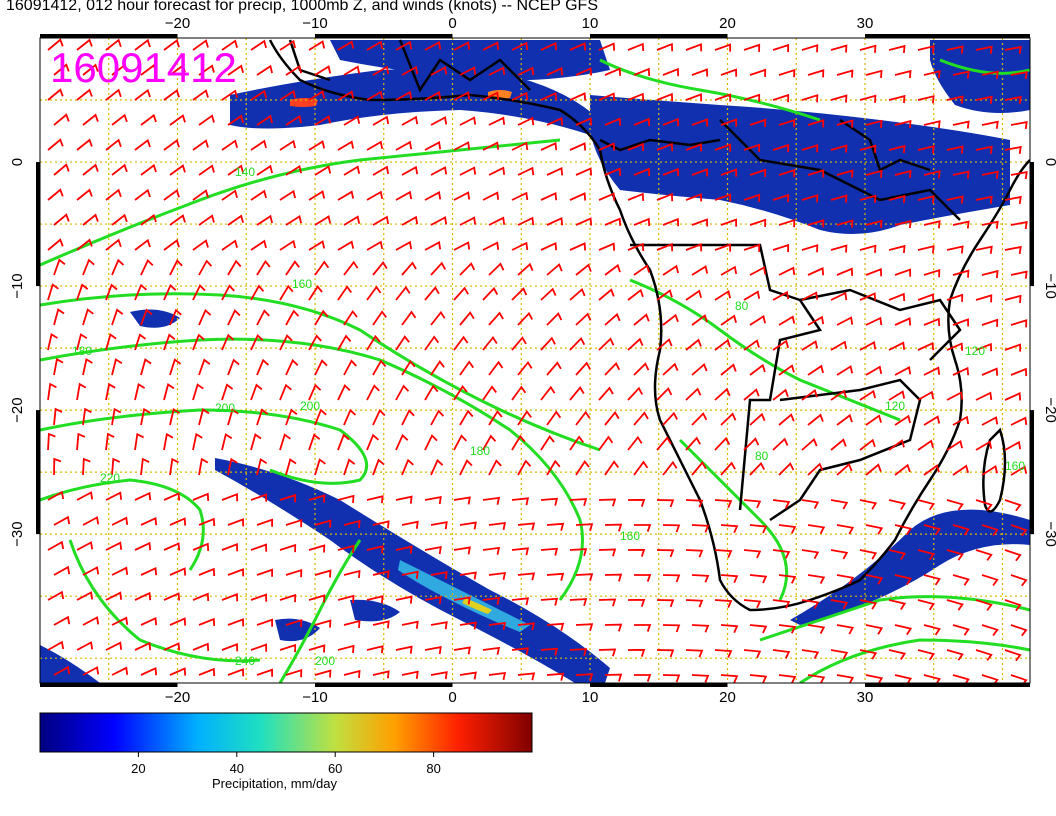 The height and width of the screenshot is (816, 1056). What do you see at coordinates (384, 685) in the screenshot?
I see `frame-segment-bottom` at bounding box center [384, 685].